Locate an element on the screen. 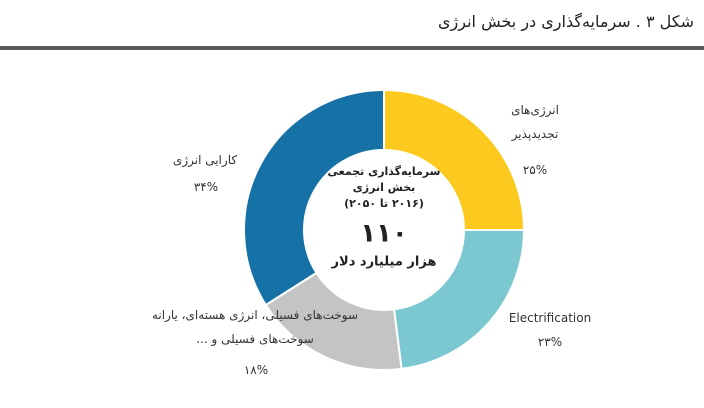 This screenshot has height=408, width=704. center-unit: هزار میلیارد دلار is located at coordinates (384, 262).